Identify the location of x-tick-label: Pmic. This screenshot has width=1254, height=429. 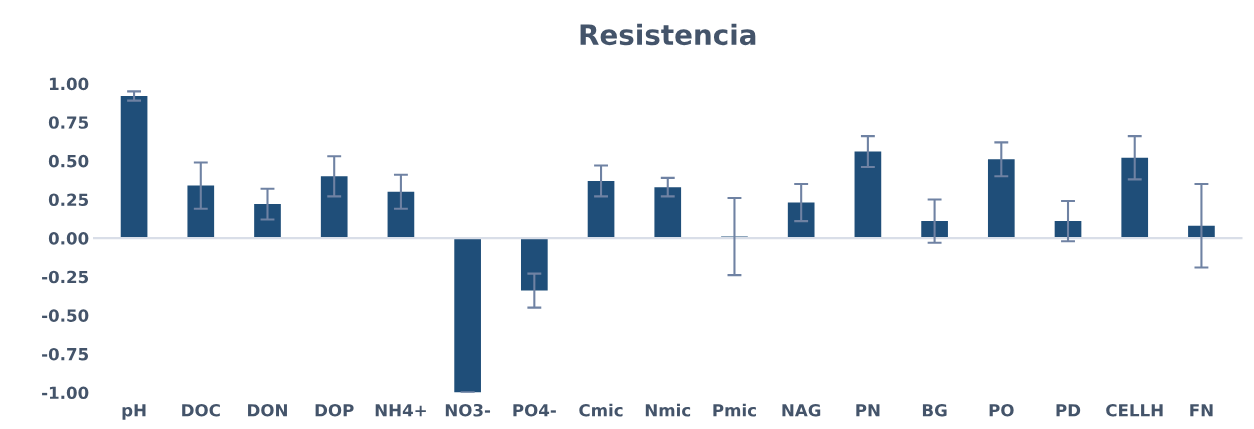
(734, 410).